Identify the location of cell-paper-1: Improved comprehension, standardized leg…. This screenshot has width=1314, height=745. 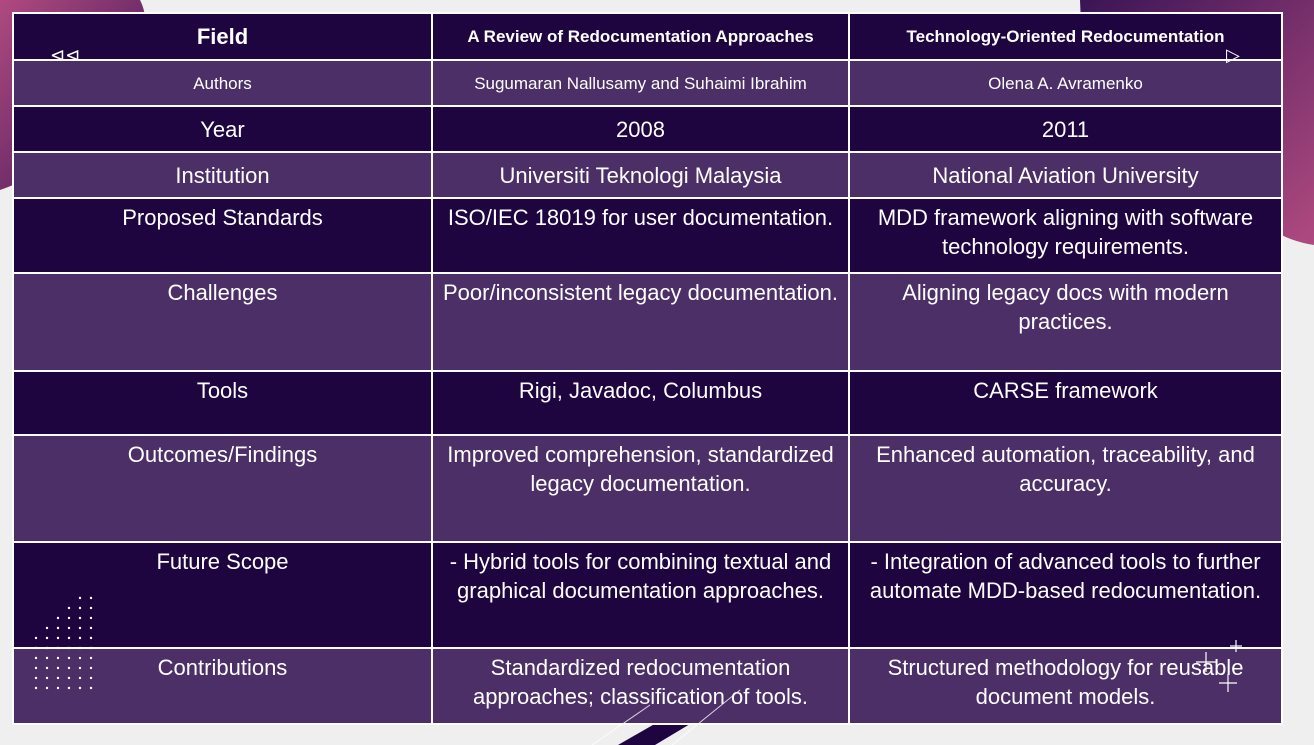
(640, 488).